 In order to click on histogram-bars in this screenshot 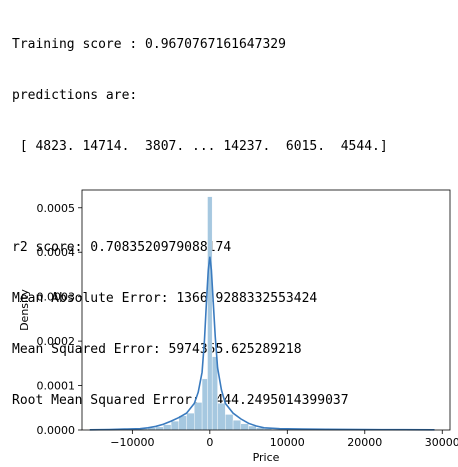, I will do `click(206, 313)`.